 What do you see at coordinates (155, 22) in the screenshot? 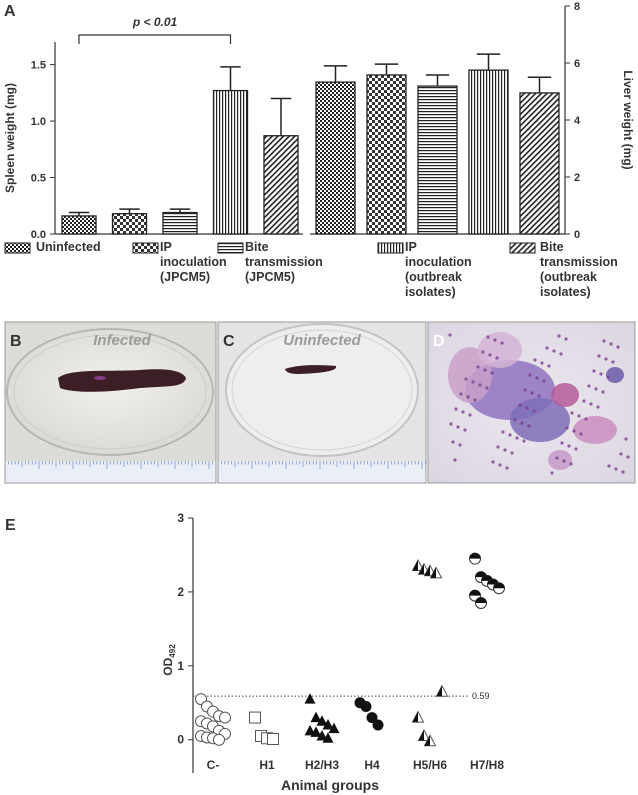
I see `annotation: p < 0.01` at bounding box center [155, 22].